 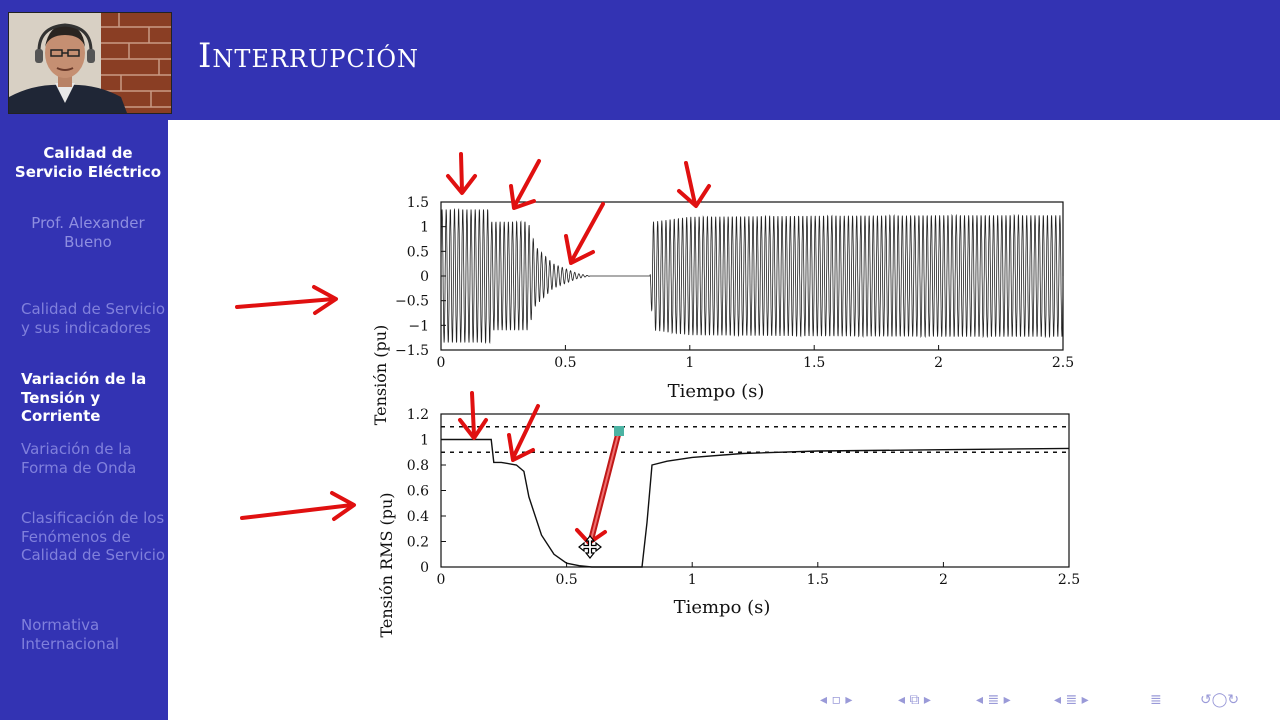 I want to click on chart2-x-tick-label: 1, so click(x=692, y=580).